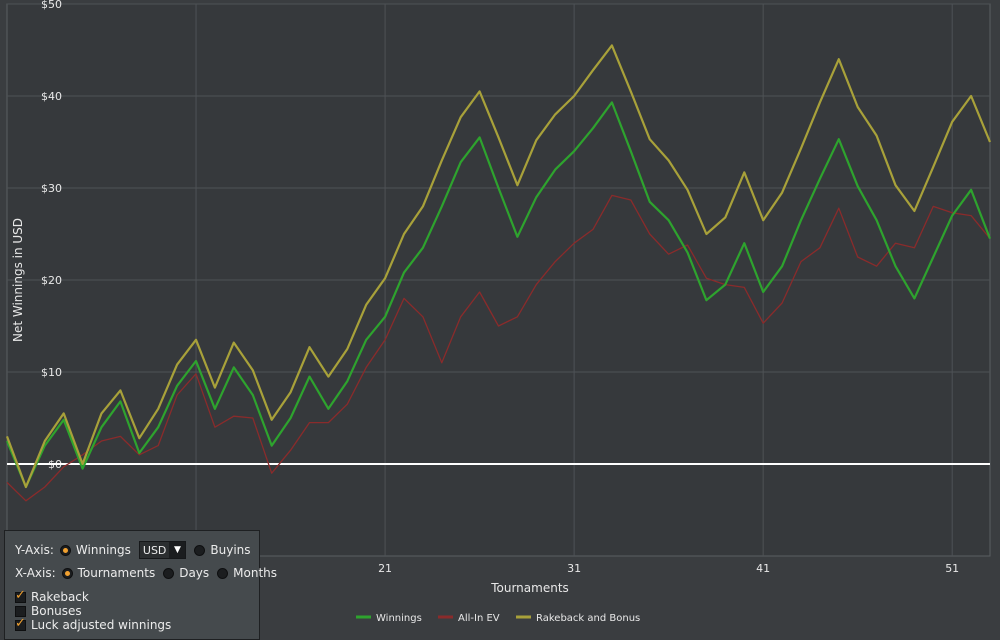  I want to click on y-axis-row: Y-Axis: Winnings USD ▼ Buyins, so click(137, 550).